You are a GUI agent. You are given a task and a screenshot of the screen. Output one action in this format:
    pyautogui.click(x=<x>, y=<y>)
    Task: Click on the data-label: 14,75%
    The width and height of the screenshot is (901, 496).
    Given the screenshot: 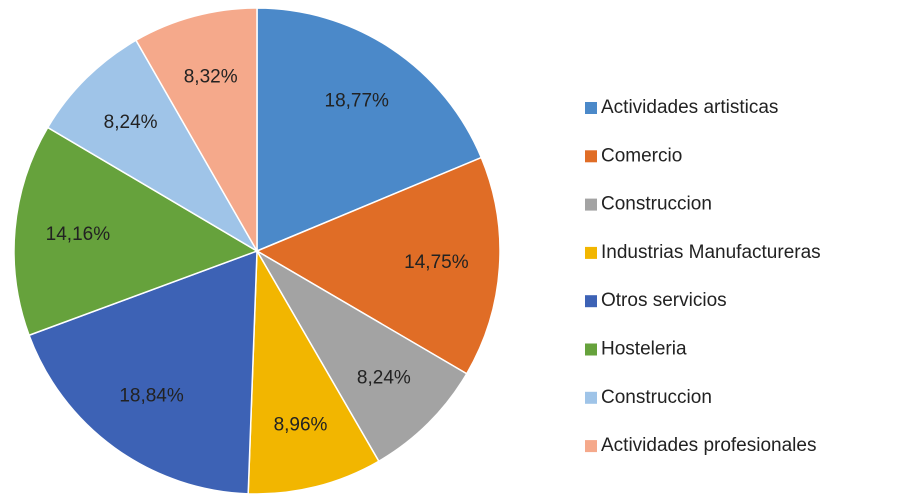 What is the action you would take?
    pyautogui.click(x=436, y=262)
    